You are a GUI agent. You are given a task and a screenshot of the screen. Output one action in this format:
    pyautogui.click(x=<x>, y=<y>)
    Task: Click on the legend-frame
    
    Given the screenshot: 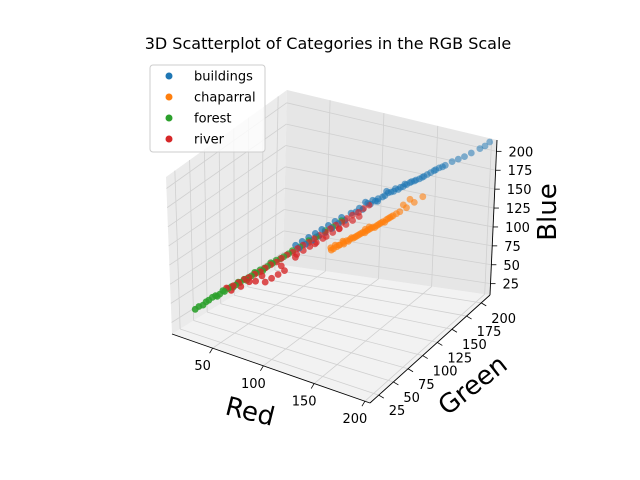 What is the action you would take?
    pyautogui.click(x=207, y=108)
    